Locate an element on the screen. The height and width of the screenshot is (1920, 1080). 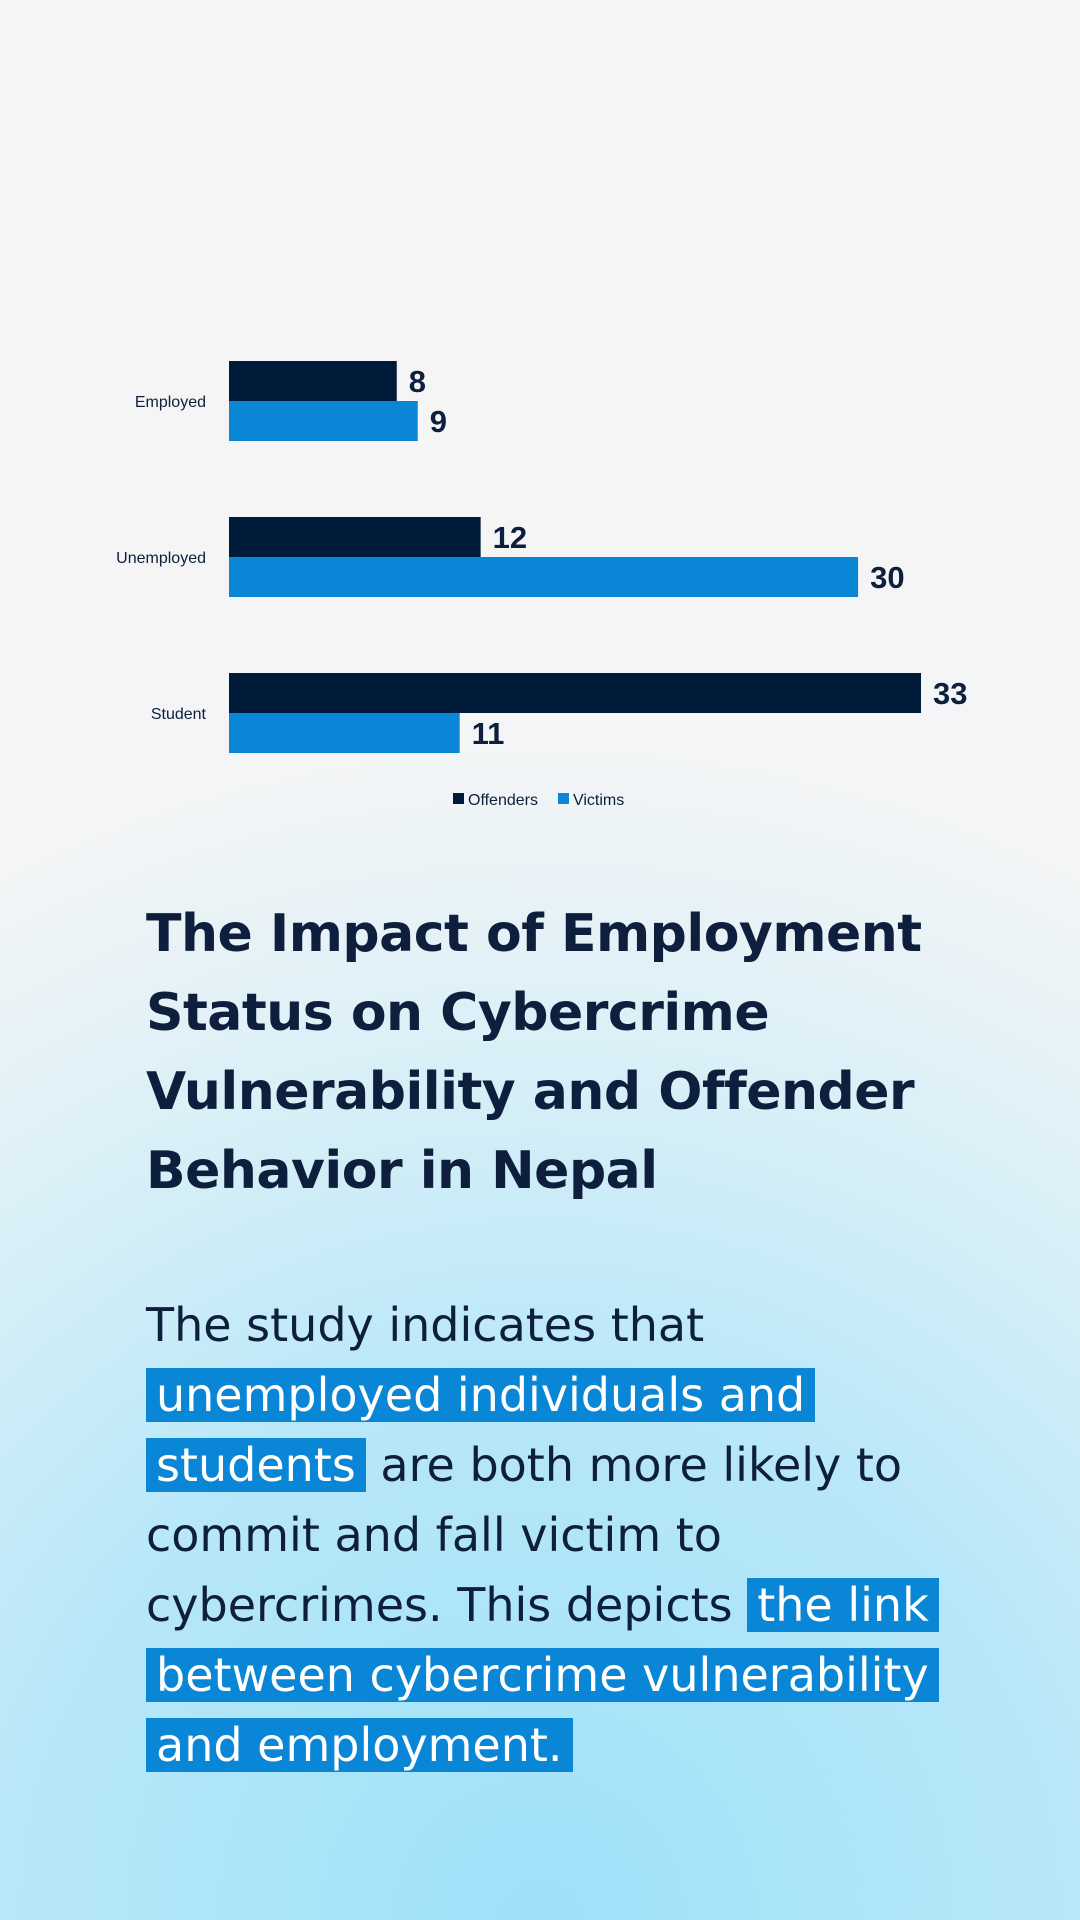
data-label: 11 is located at coordinates (488, 733).